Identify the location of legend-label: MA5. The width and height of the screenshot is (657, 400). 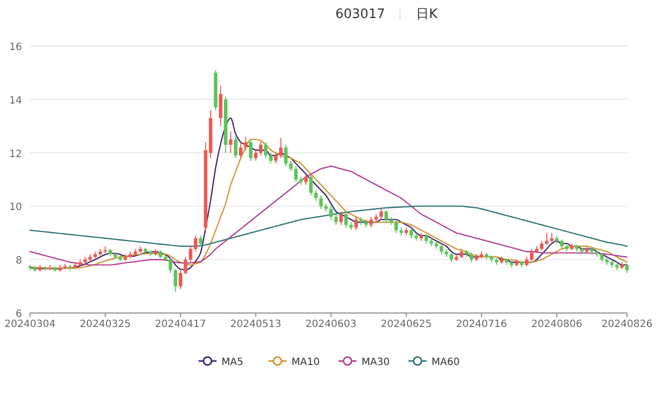
(233, 362).